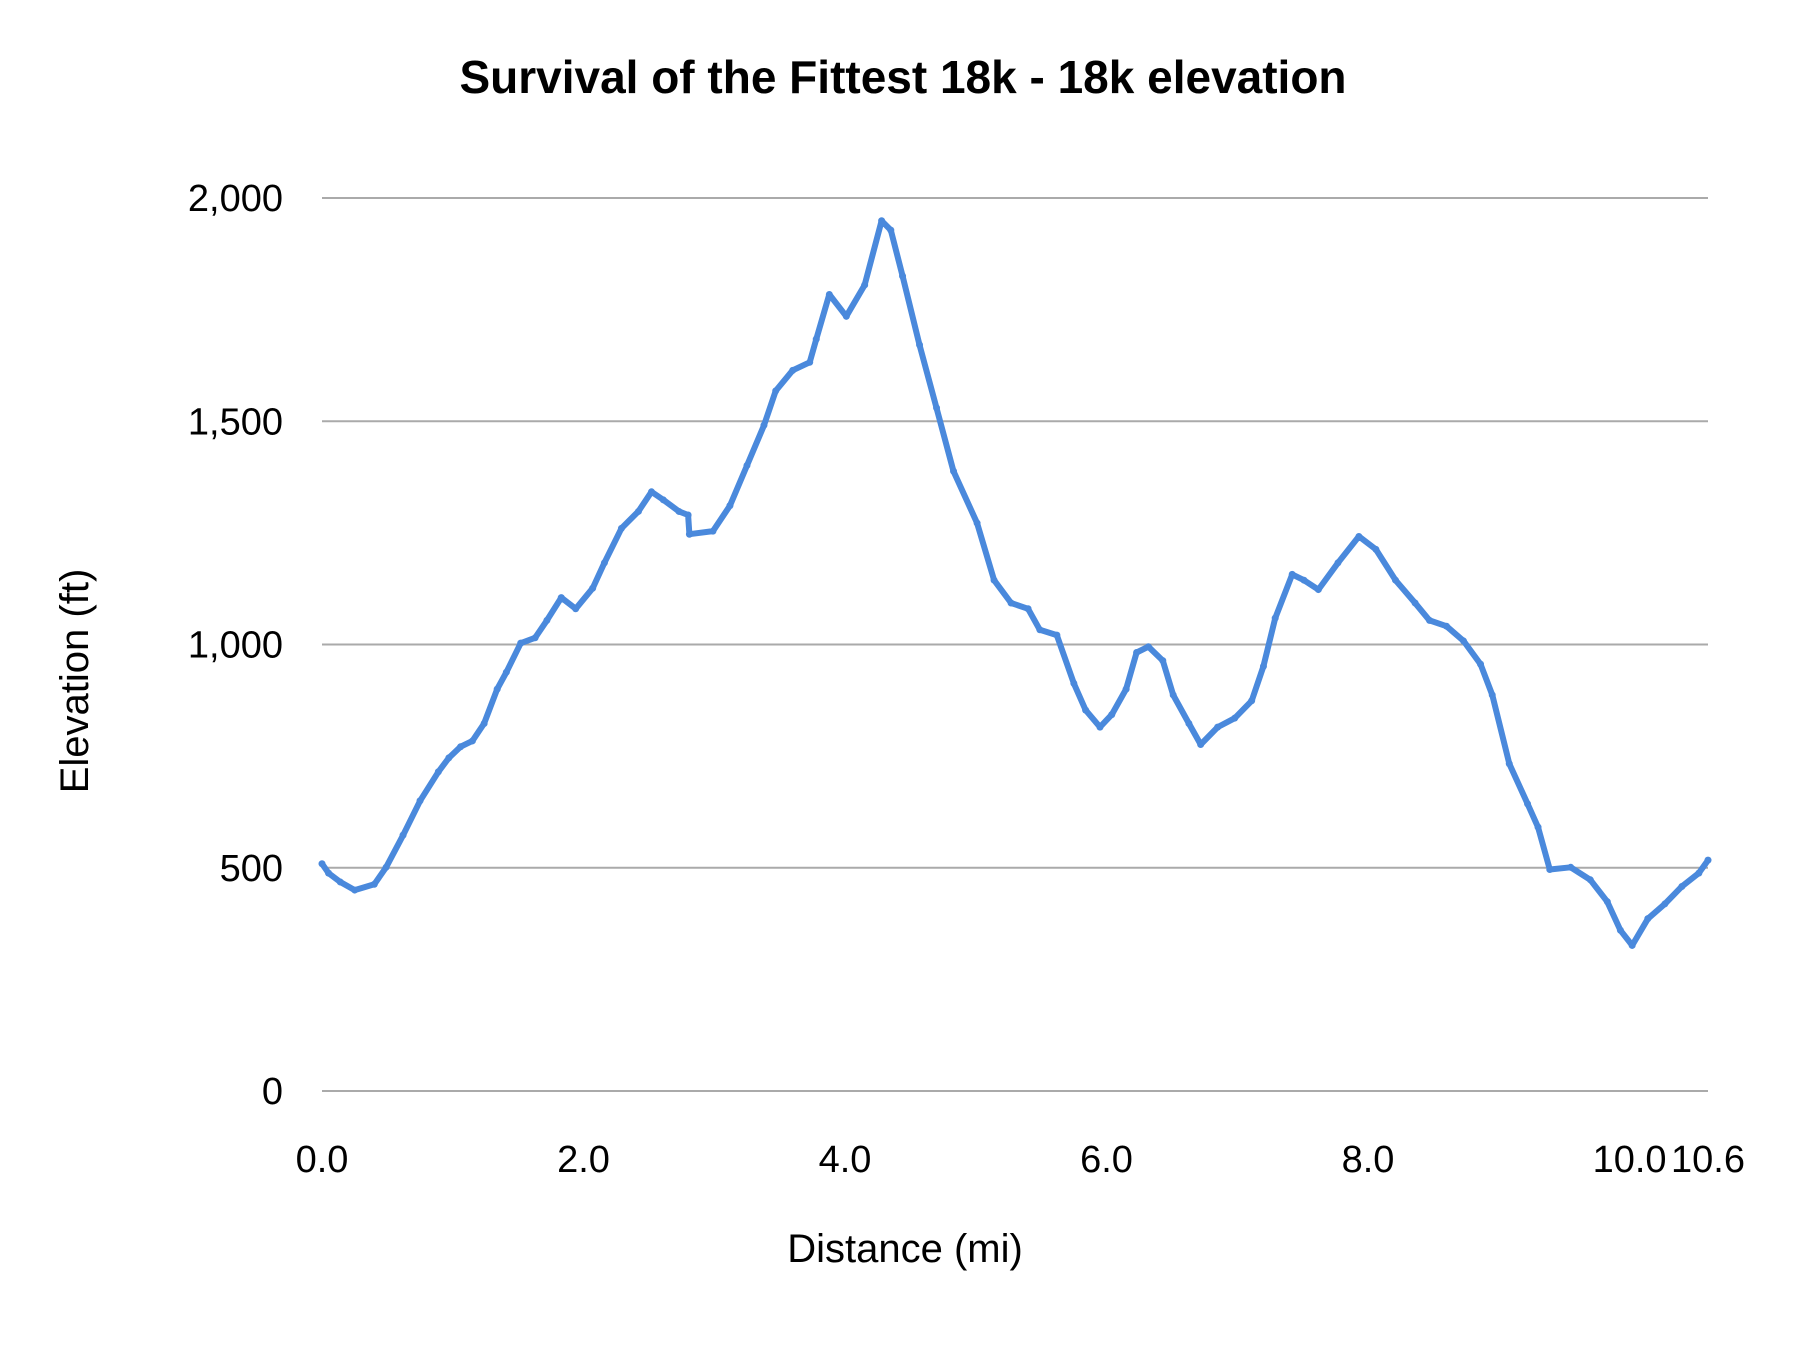 Image resolution: width=1800 pixels, height=1350 pixels. Describe the element at coordinates (1020, 1160) in the screenshot. I see `x-tick-labels: 0.0 2.0 4.0 6.0 8.0 10.0 10.6` at that location.